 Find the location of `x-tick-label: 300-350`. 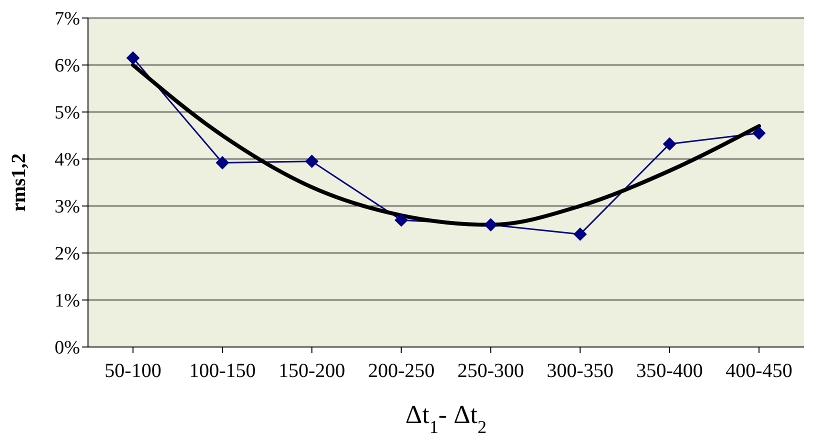

x-tick-label: 300-350 is located at coordinates (580, 371).